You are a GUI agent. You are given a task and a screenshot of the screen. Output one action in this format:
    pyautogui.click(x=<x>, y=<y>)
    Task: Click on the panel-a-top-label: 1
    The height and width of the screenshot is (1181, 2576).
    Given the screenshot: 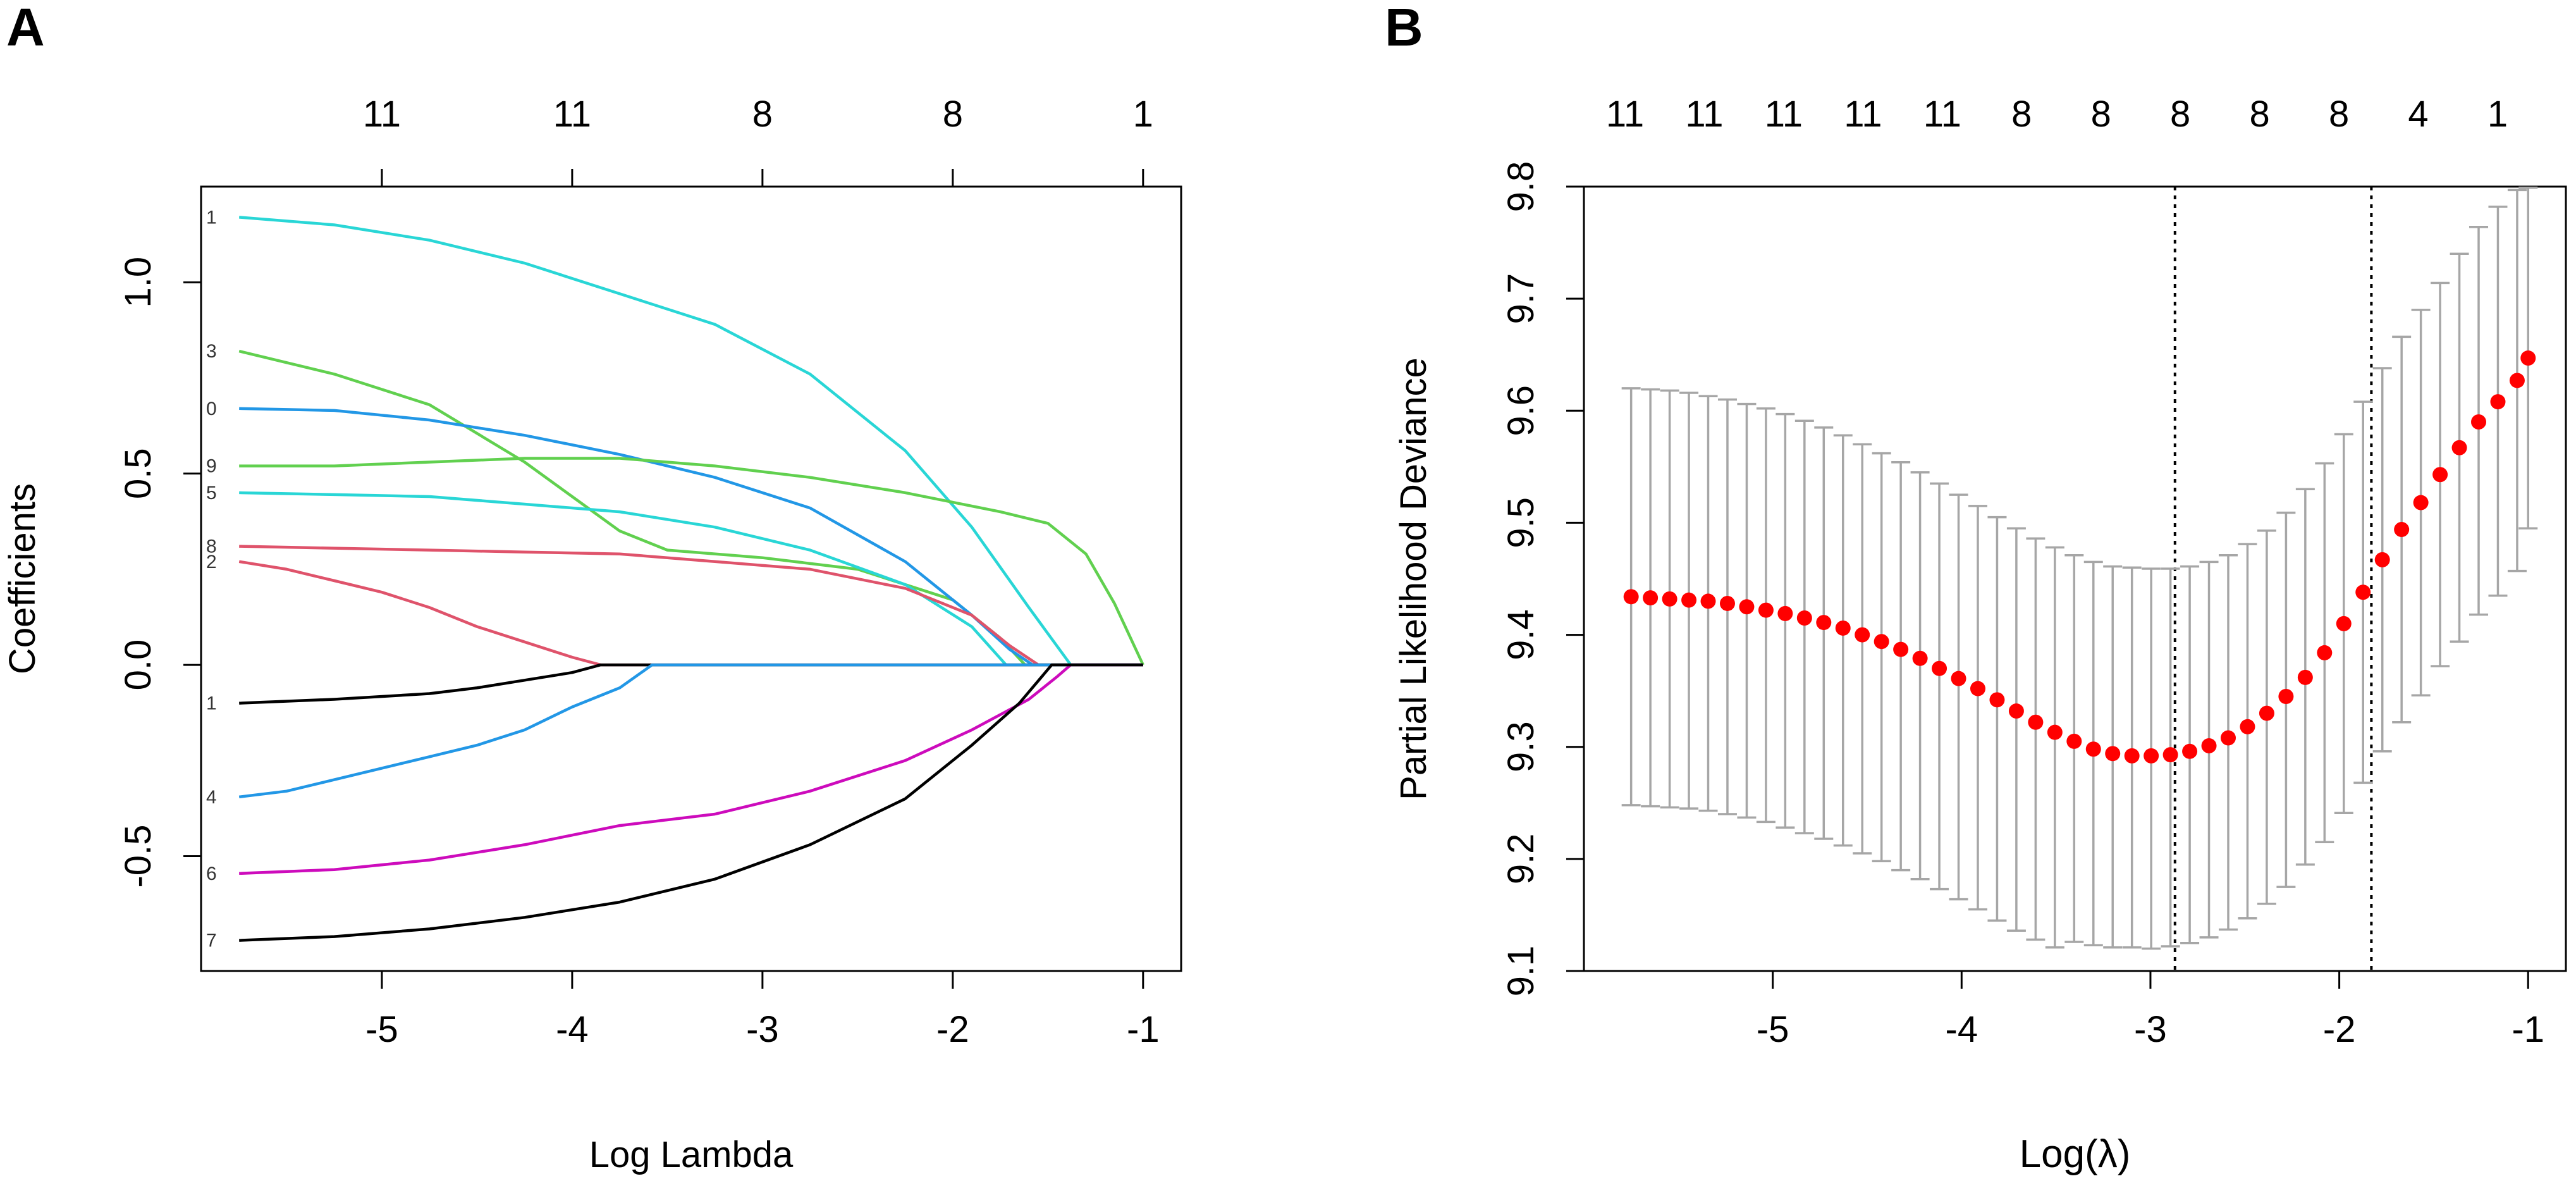 What is the action you would take?
    pyautogui.click(x=1143, y=114)
    